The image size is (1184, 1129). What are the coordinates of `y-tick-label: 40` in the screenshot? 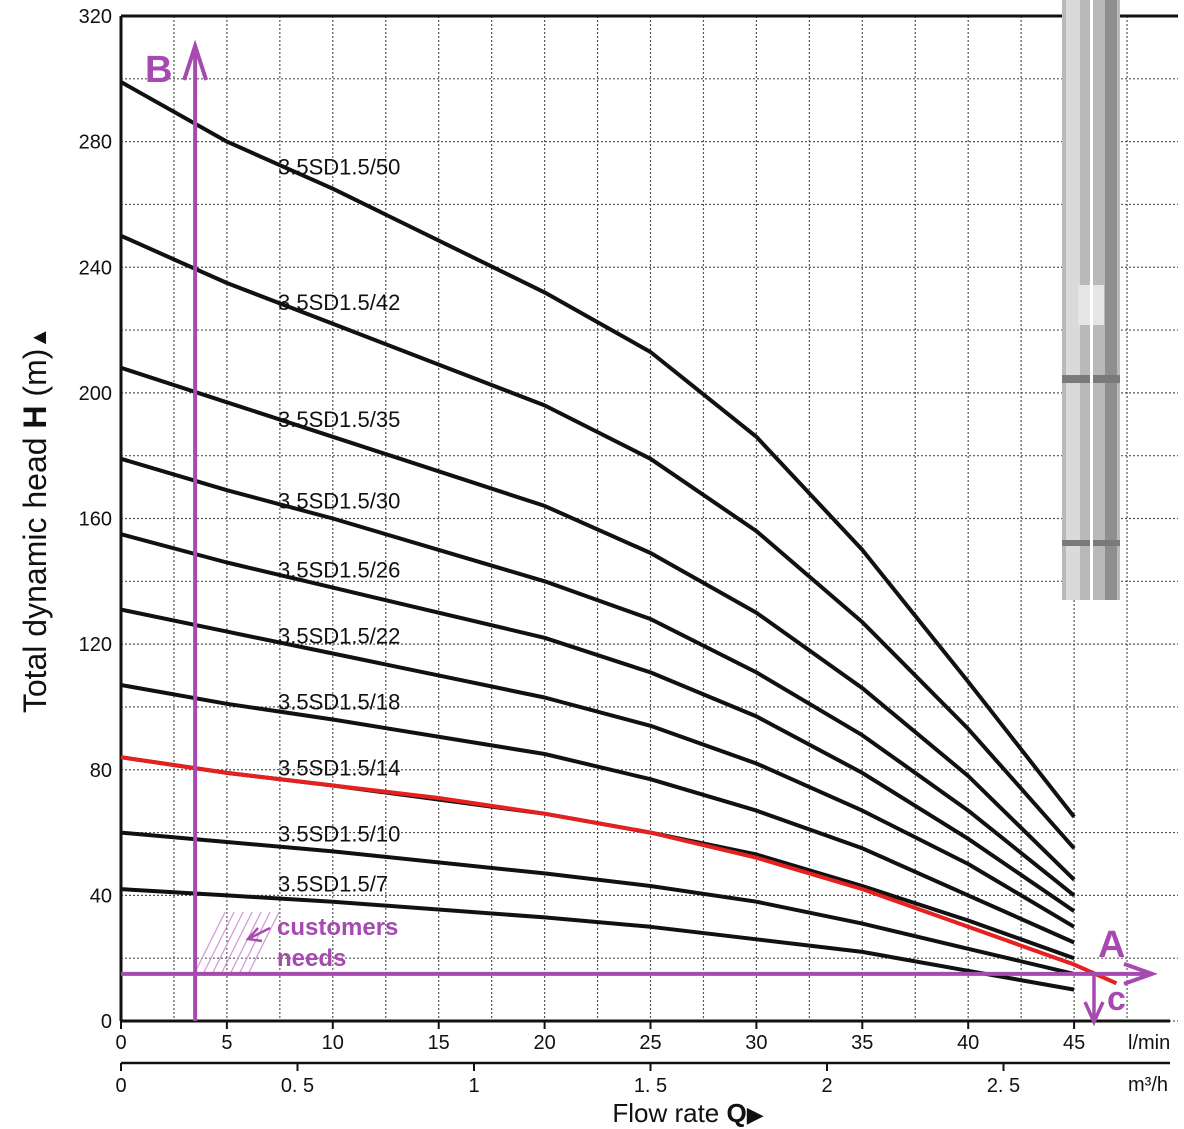 It's located at (101, 896).